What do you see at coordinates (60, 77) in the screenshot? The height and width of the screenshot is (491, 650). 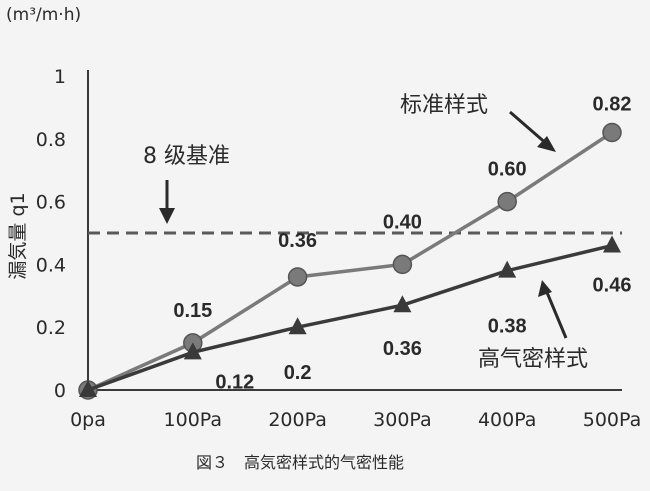 I see `y-tick-label: 1` at bounding box center [60, 77].